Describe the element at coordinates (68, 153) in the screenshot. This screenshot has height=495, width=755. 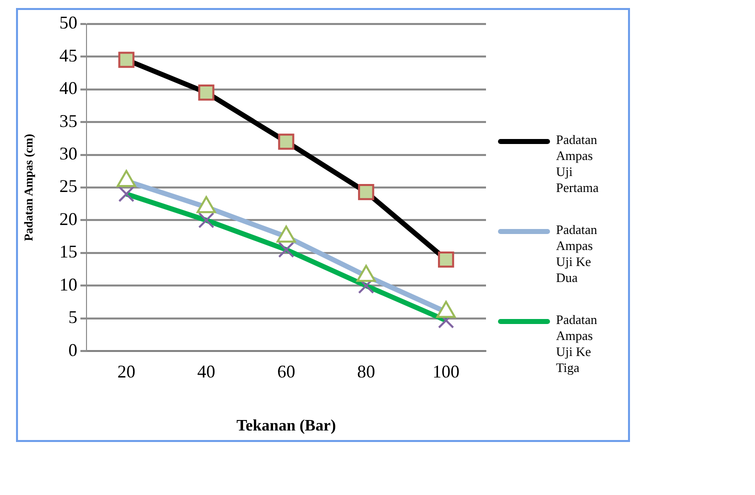
I see `y-tick-label: 30` at that location.